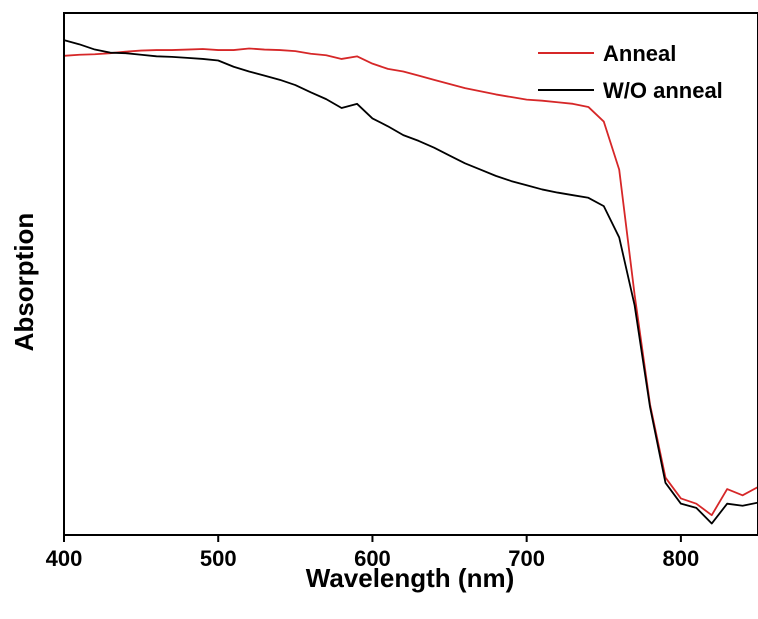 This screenshot has width=758, height=619. What do you see at coordinates (639, 53) in the screenshot?
I see `legend-label: Anneal` at bounding box center [639, 53].